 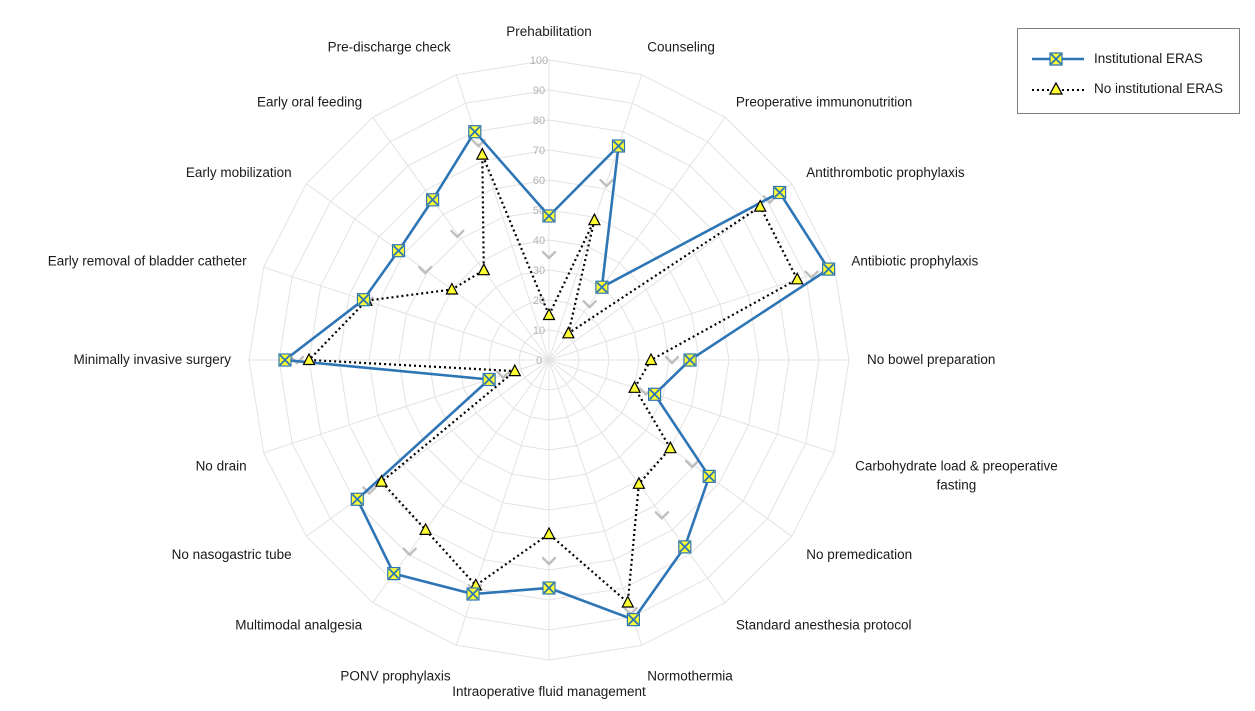 What do you see at coordinates (457, 234) in the screenshot?
I see `grey-marker-early-oral-feeding` at bounding box center [457, 234].